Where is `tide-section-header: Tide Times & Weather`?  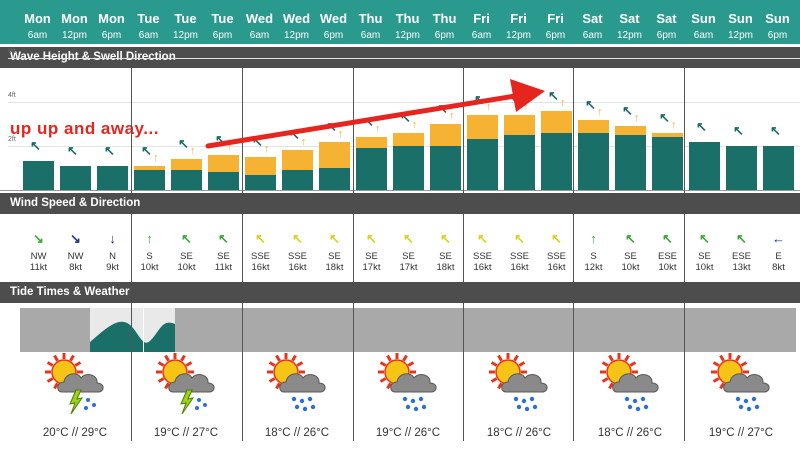
tide-section-header: Tide Times & Weather is located at coordinates (400, 292).